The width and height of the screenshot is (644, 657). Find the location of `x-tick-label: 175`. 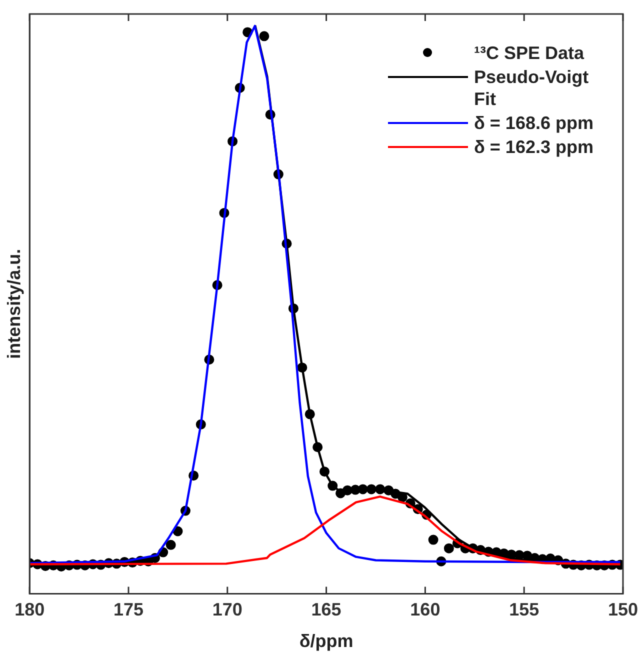

x-tick-label: 175 is located at coordinates (128, 610).